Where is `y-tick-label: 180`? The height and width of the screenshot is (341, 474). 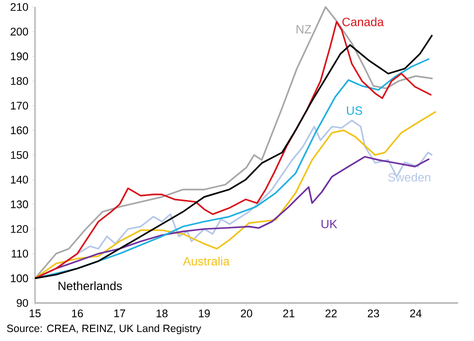 y-tick-label: 180 is located at coordinates (19, 81).